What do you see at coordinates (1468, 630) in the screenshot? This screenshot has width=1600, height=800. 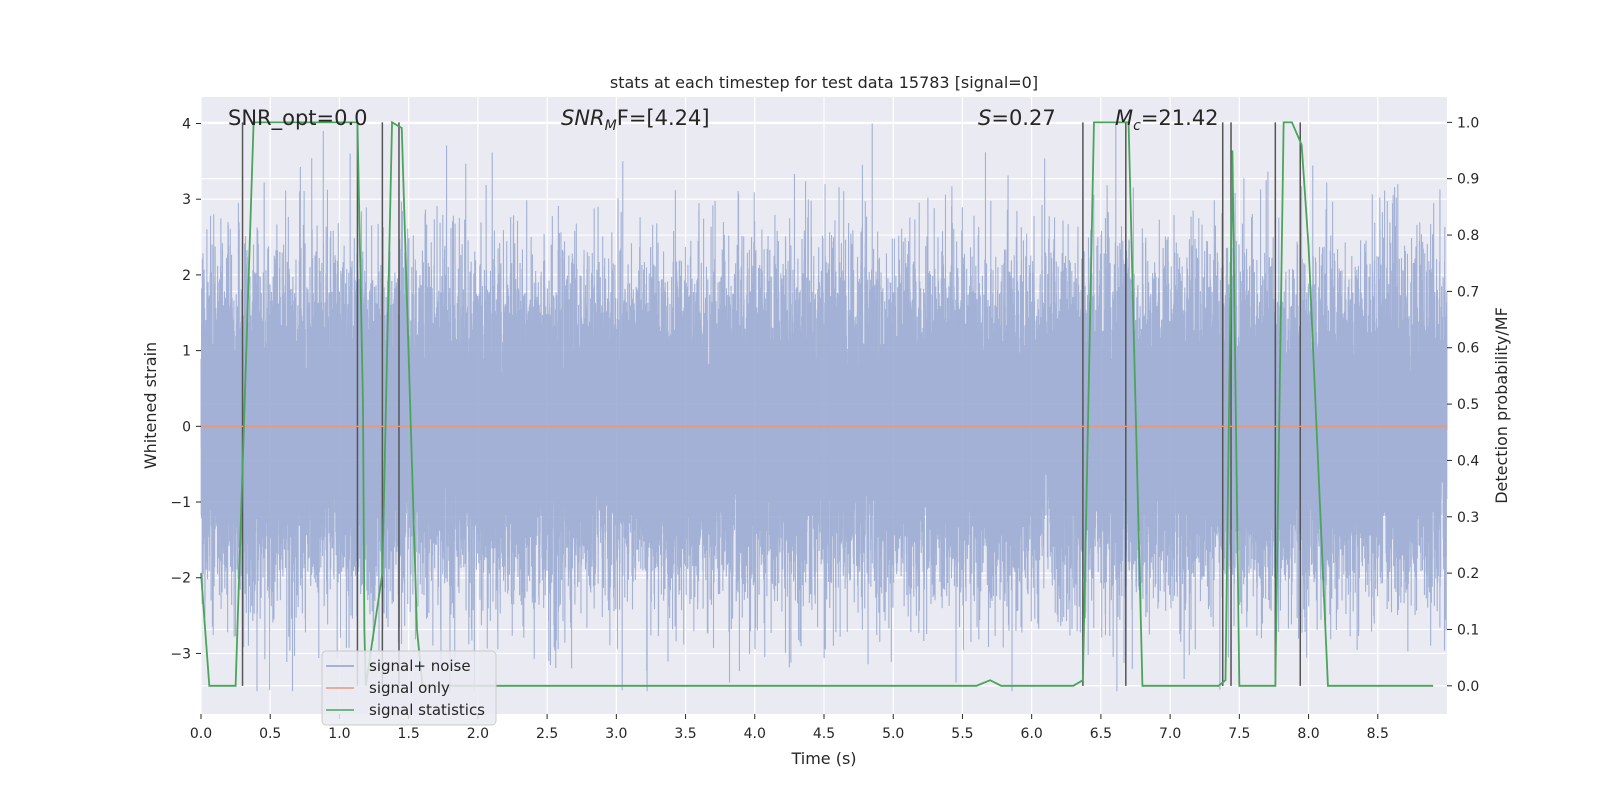 I see `y-right-tick-label: 0.1` at bounding box center [1468, 630].